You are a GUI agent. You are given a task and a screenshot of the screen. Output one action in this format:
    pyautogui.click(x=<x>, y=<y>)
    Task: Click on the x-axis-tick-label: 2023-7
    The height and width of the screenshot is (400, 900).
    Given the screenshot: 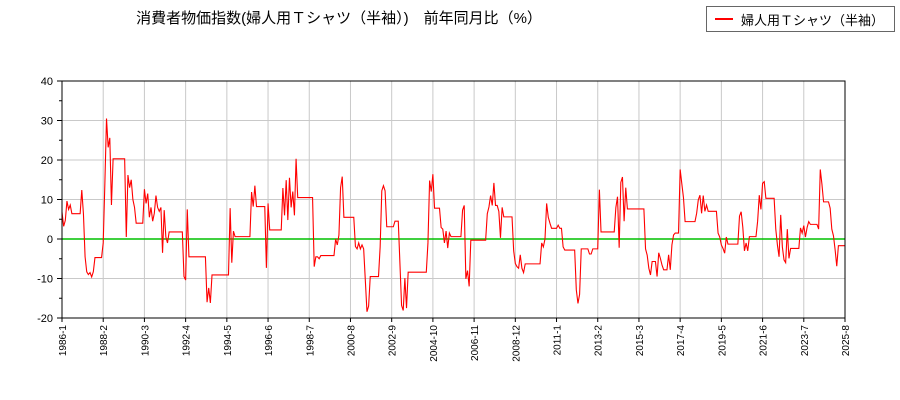 What is the action you would take?
    pyautogui.click(x=805, y=341)
    